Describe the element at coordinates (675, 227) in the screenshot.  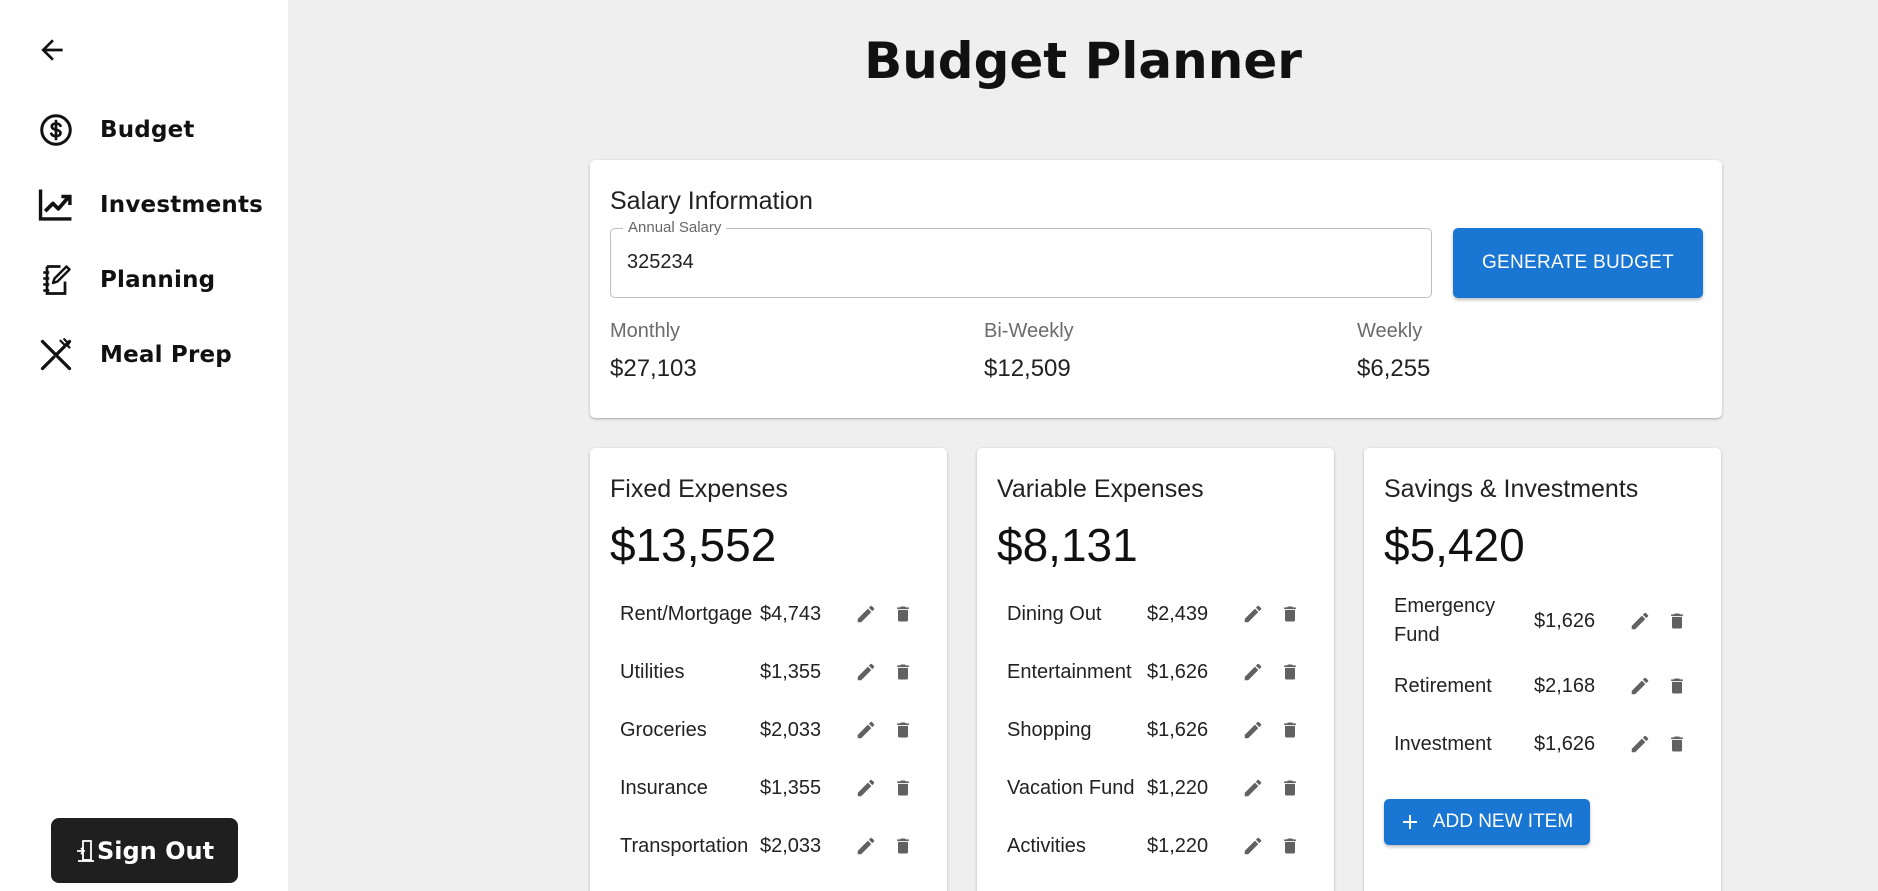
I see `field-label: Annual Salary` at that location.